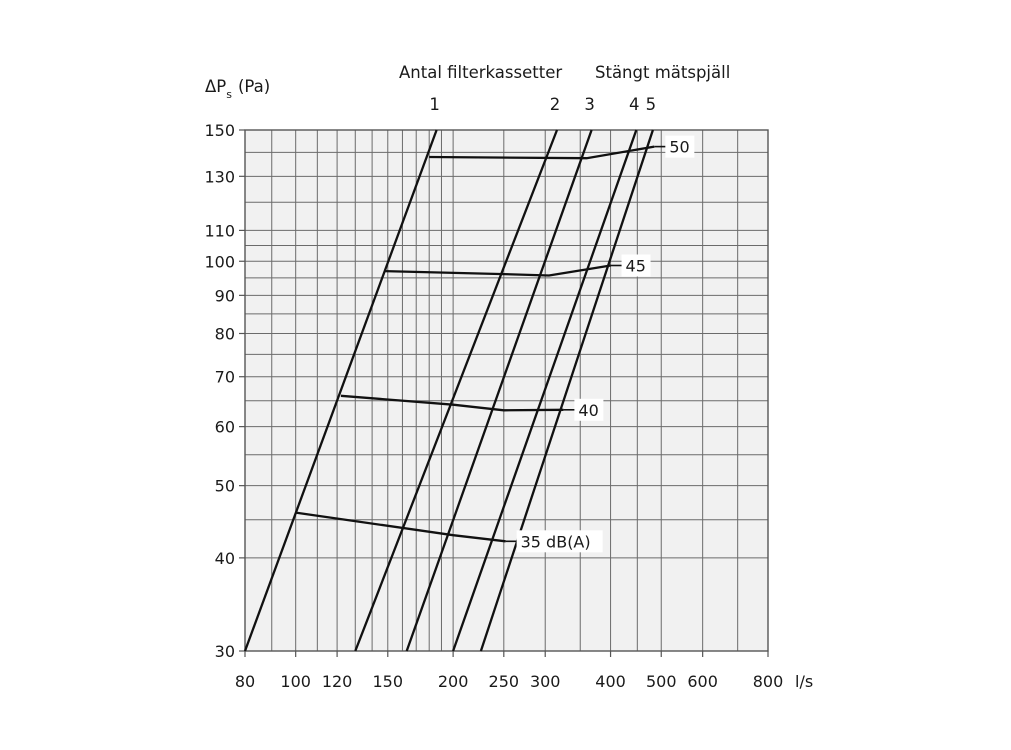 This screenshot has height=750, width=1011. What do you see at coordinates (225, 295) in the screenshot?
I see `y-tick-label: 90` at bounding box center [225, 295].